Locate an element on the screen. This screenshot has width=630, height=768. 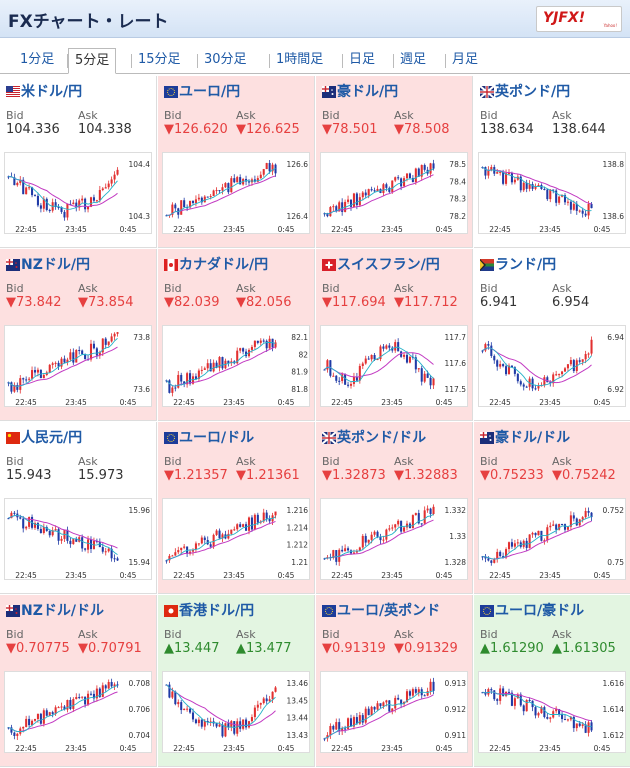
chart-container: 82.1 82 81.9 81.8 22:45 23:45 0:45 is located at coordinates (236, 366).